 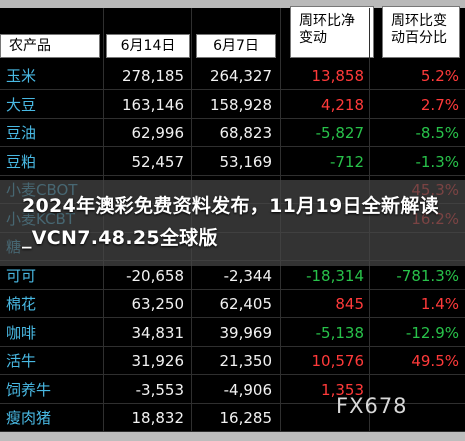 I want to click on position-jun14-cell: 63,250, so click(x=158, y=304).